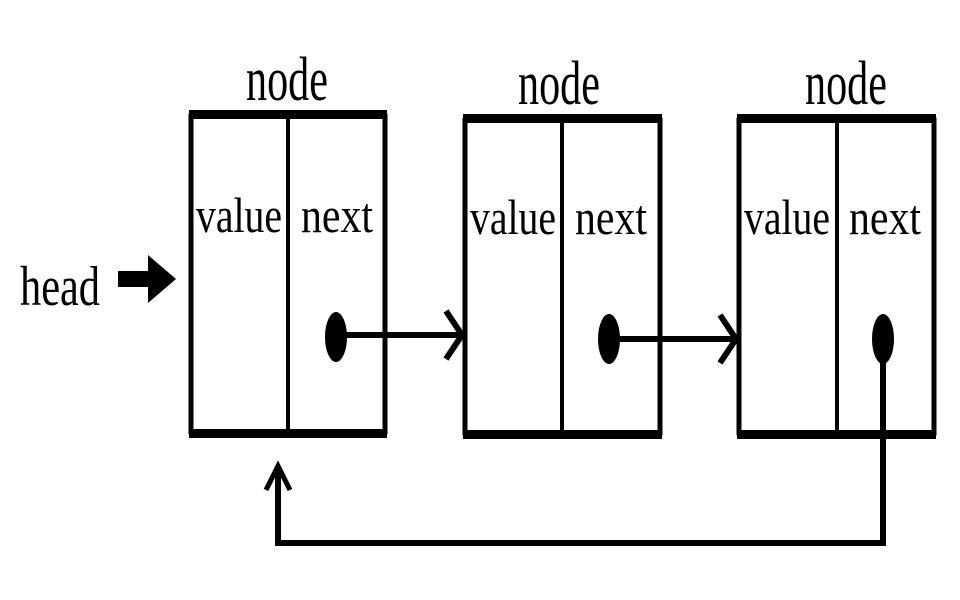 The width and height of the screenshot is (960, 600). What do you see at coordinates (559, 84) in the screenshot?
I see `node-2-title: node` at bounding box center [559, 84].